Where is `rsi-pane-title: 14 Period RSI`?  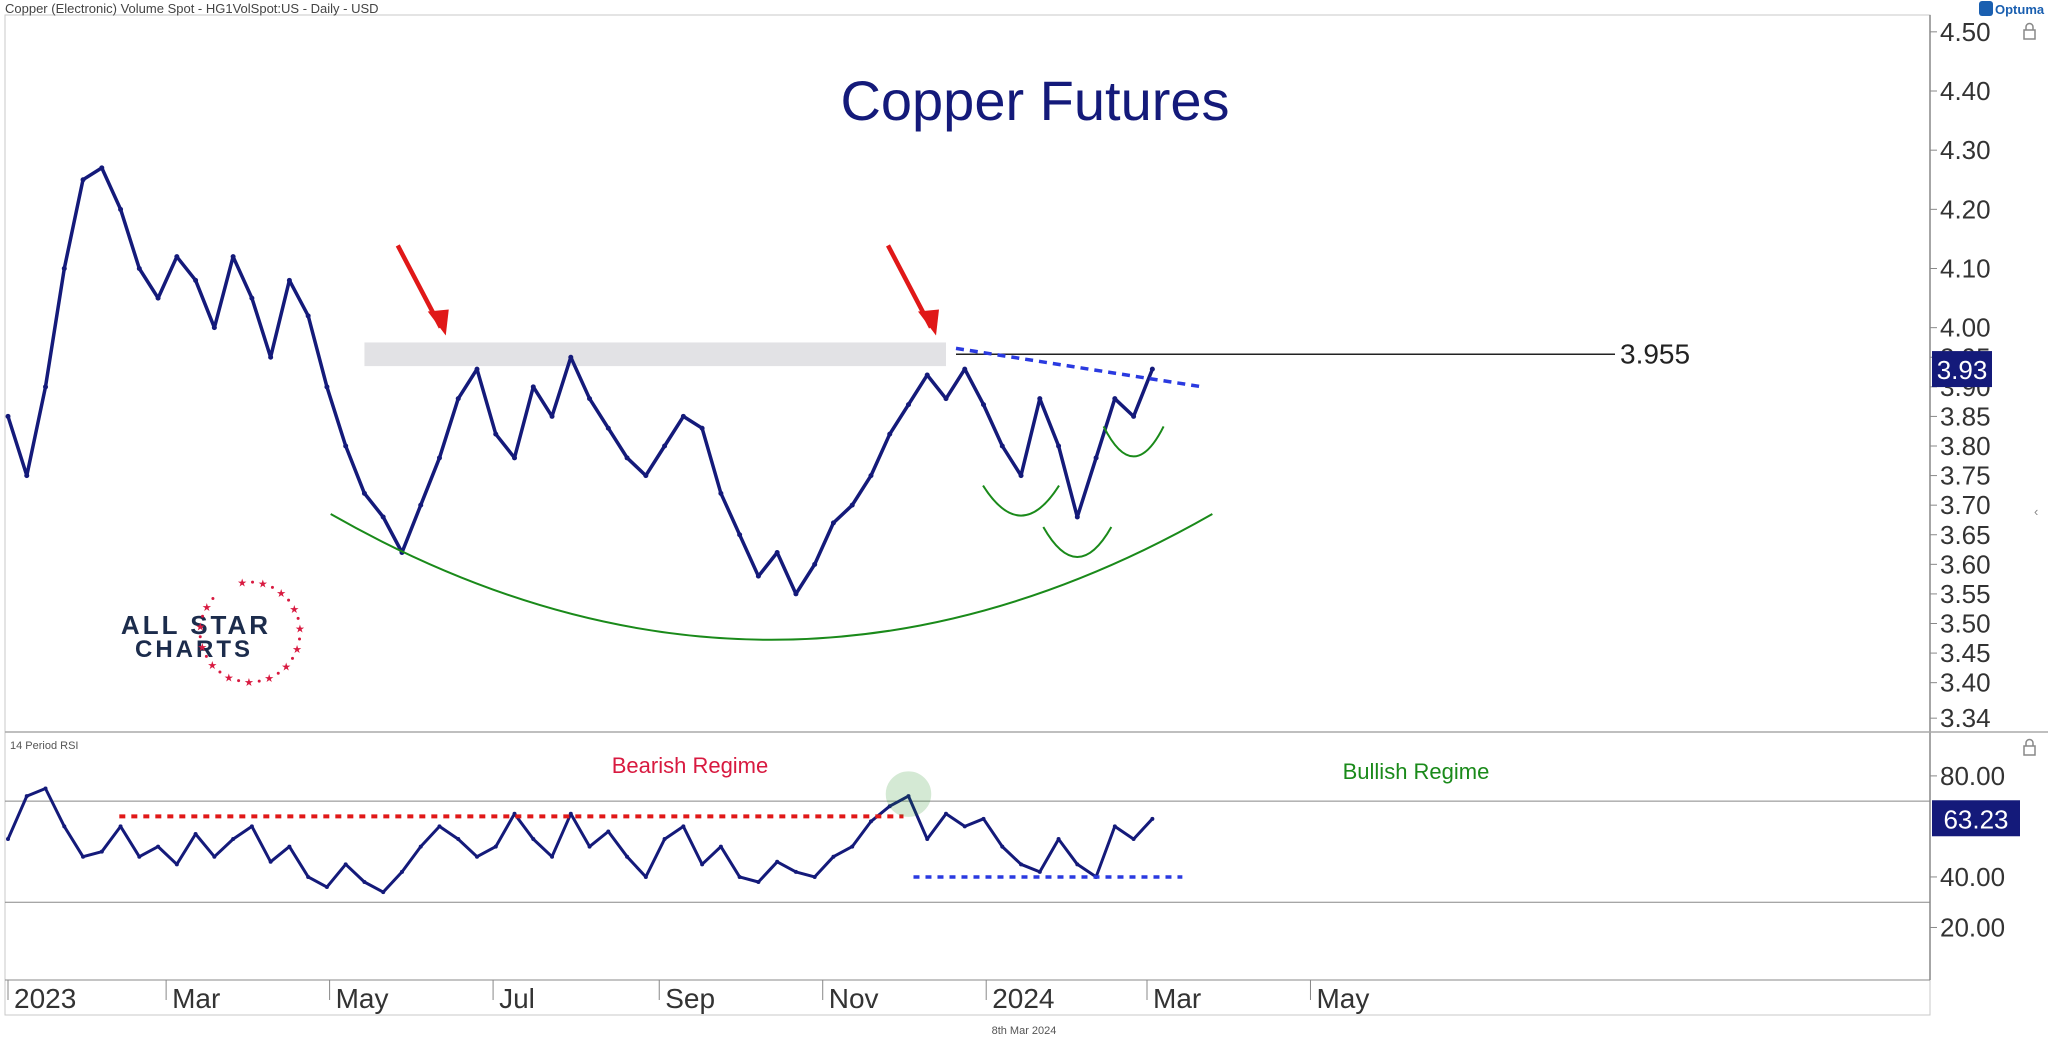
rsi-pane-title: 14 Period RSI is located at coordinates (44, 746).